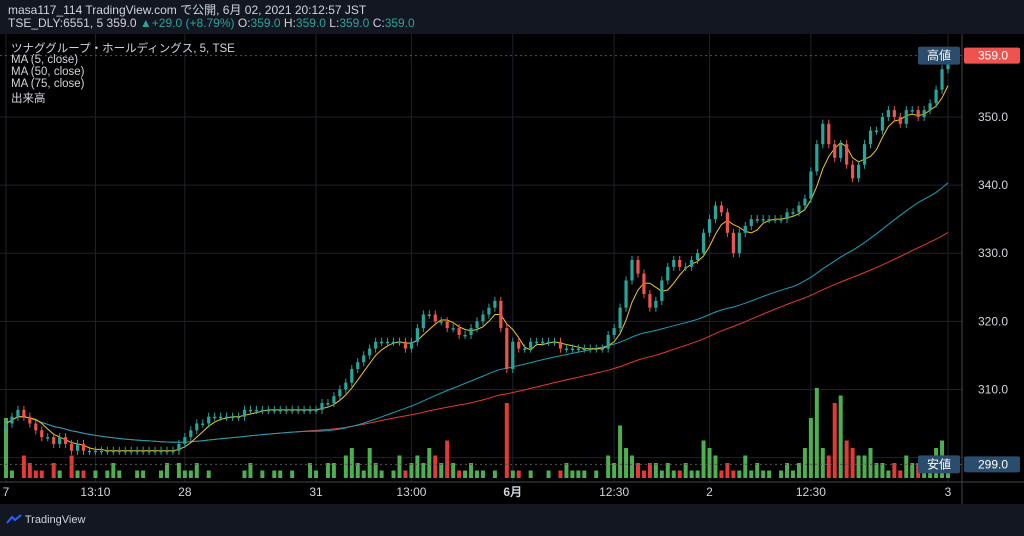 The image size is (1024, 536). I want to click on close-value: 359.0, so click(399, 23).